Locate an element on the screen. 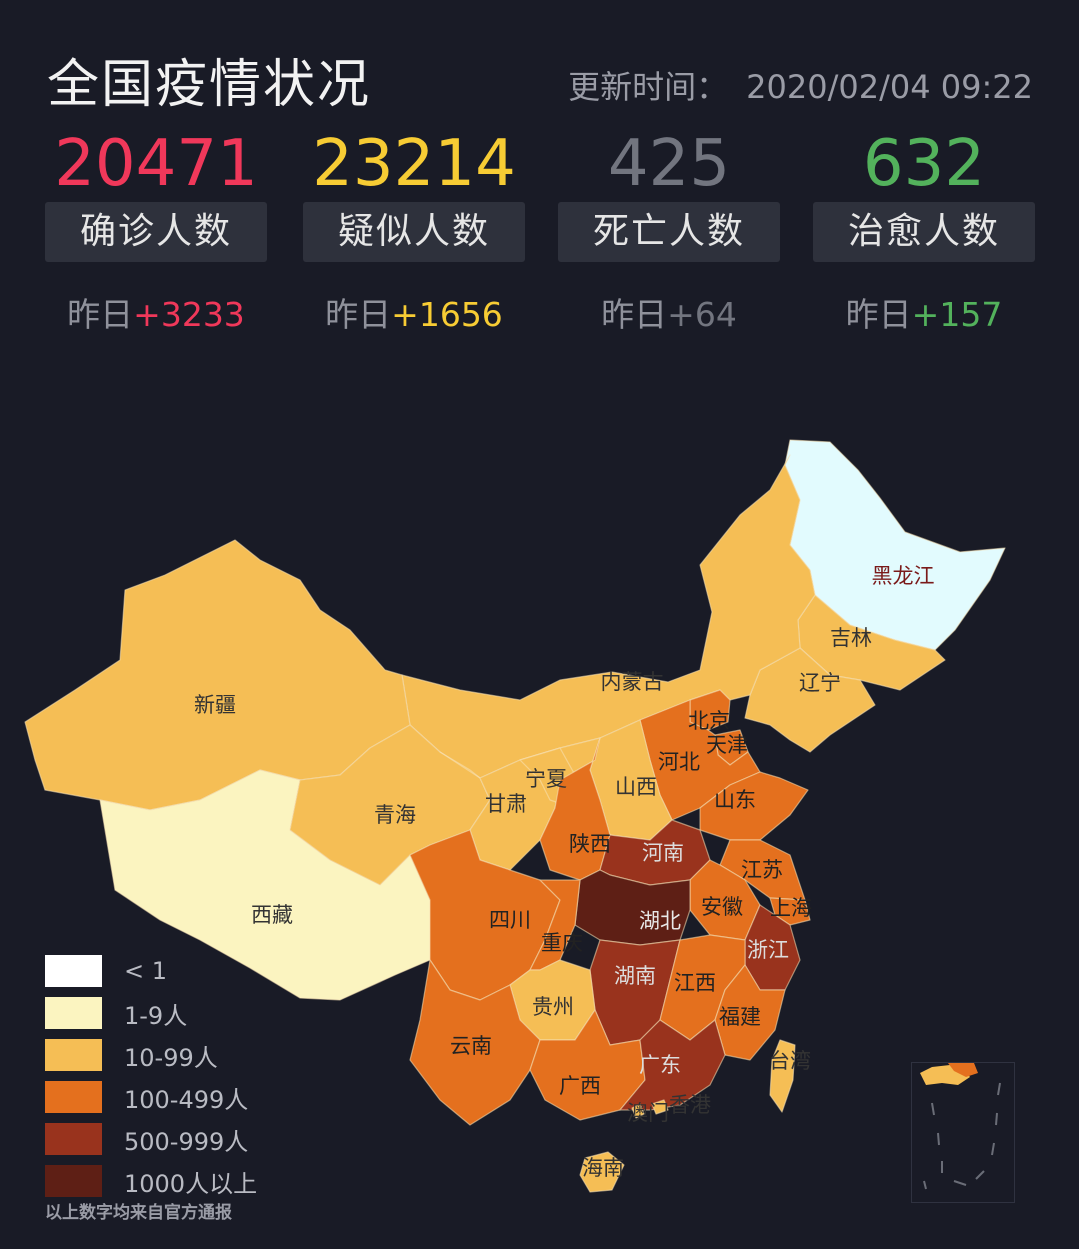 The height and width of the screenshot is (1249, 1079). suspected-count: 23214 is located at coordinates (414, 164).